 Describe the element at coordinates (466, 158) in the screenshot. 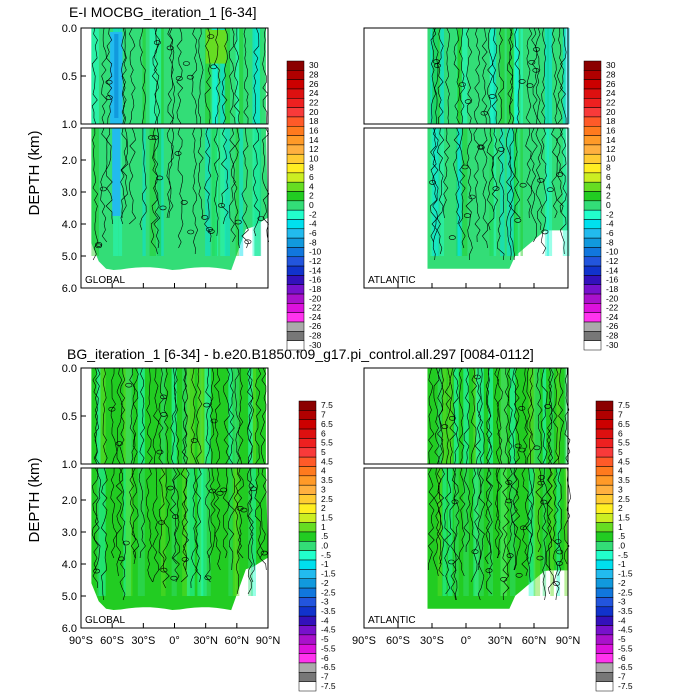

I see `panel-top-atlantic: ATLANTIC` at that location.